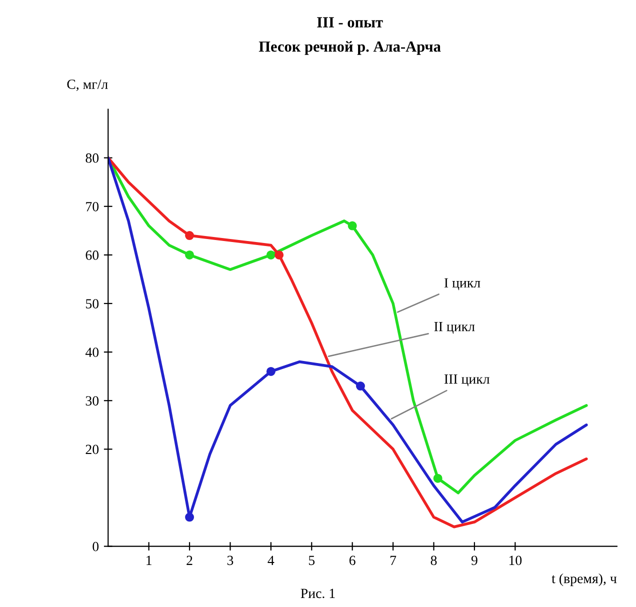 The image size is (636, 607). Describe the element at coordinates (92, 449) in the screenshot. I see `y-tick-label: 20` at that location.